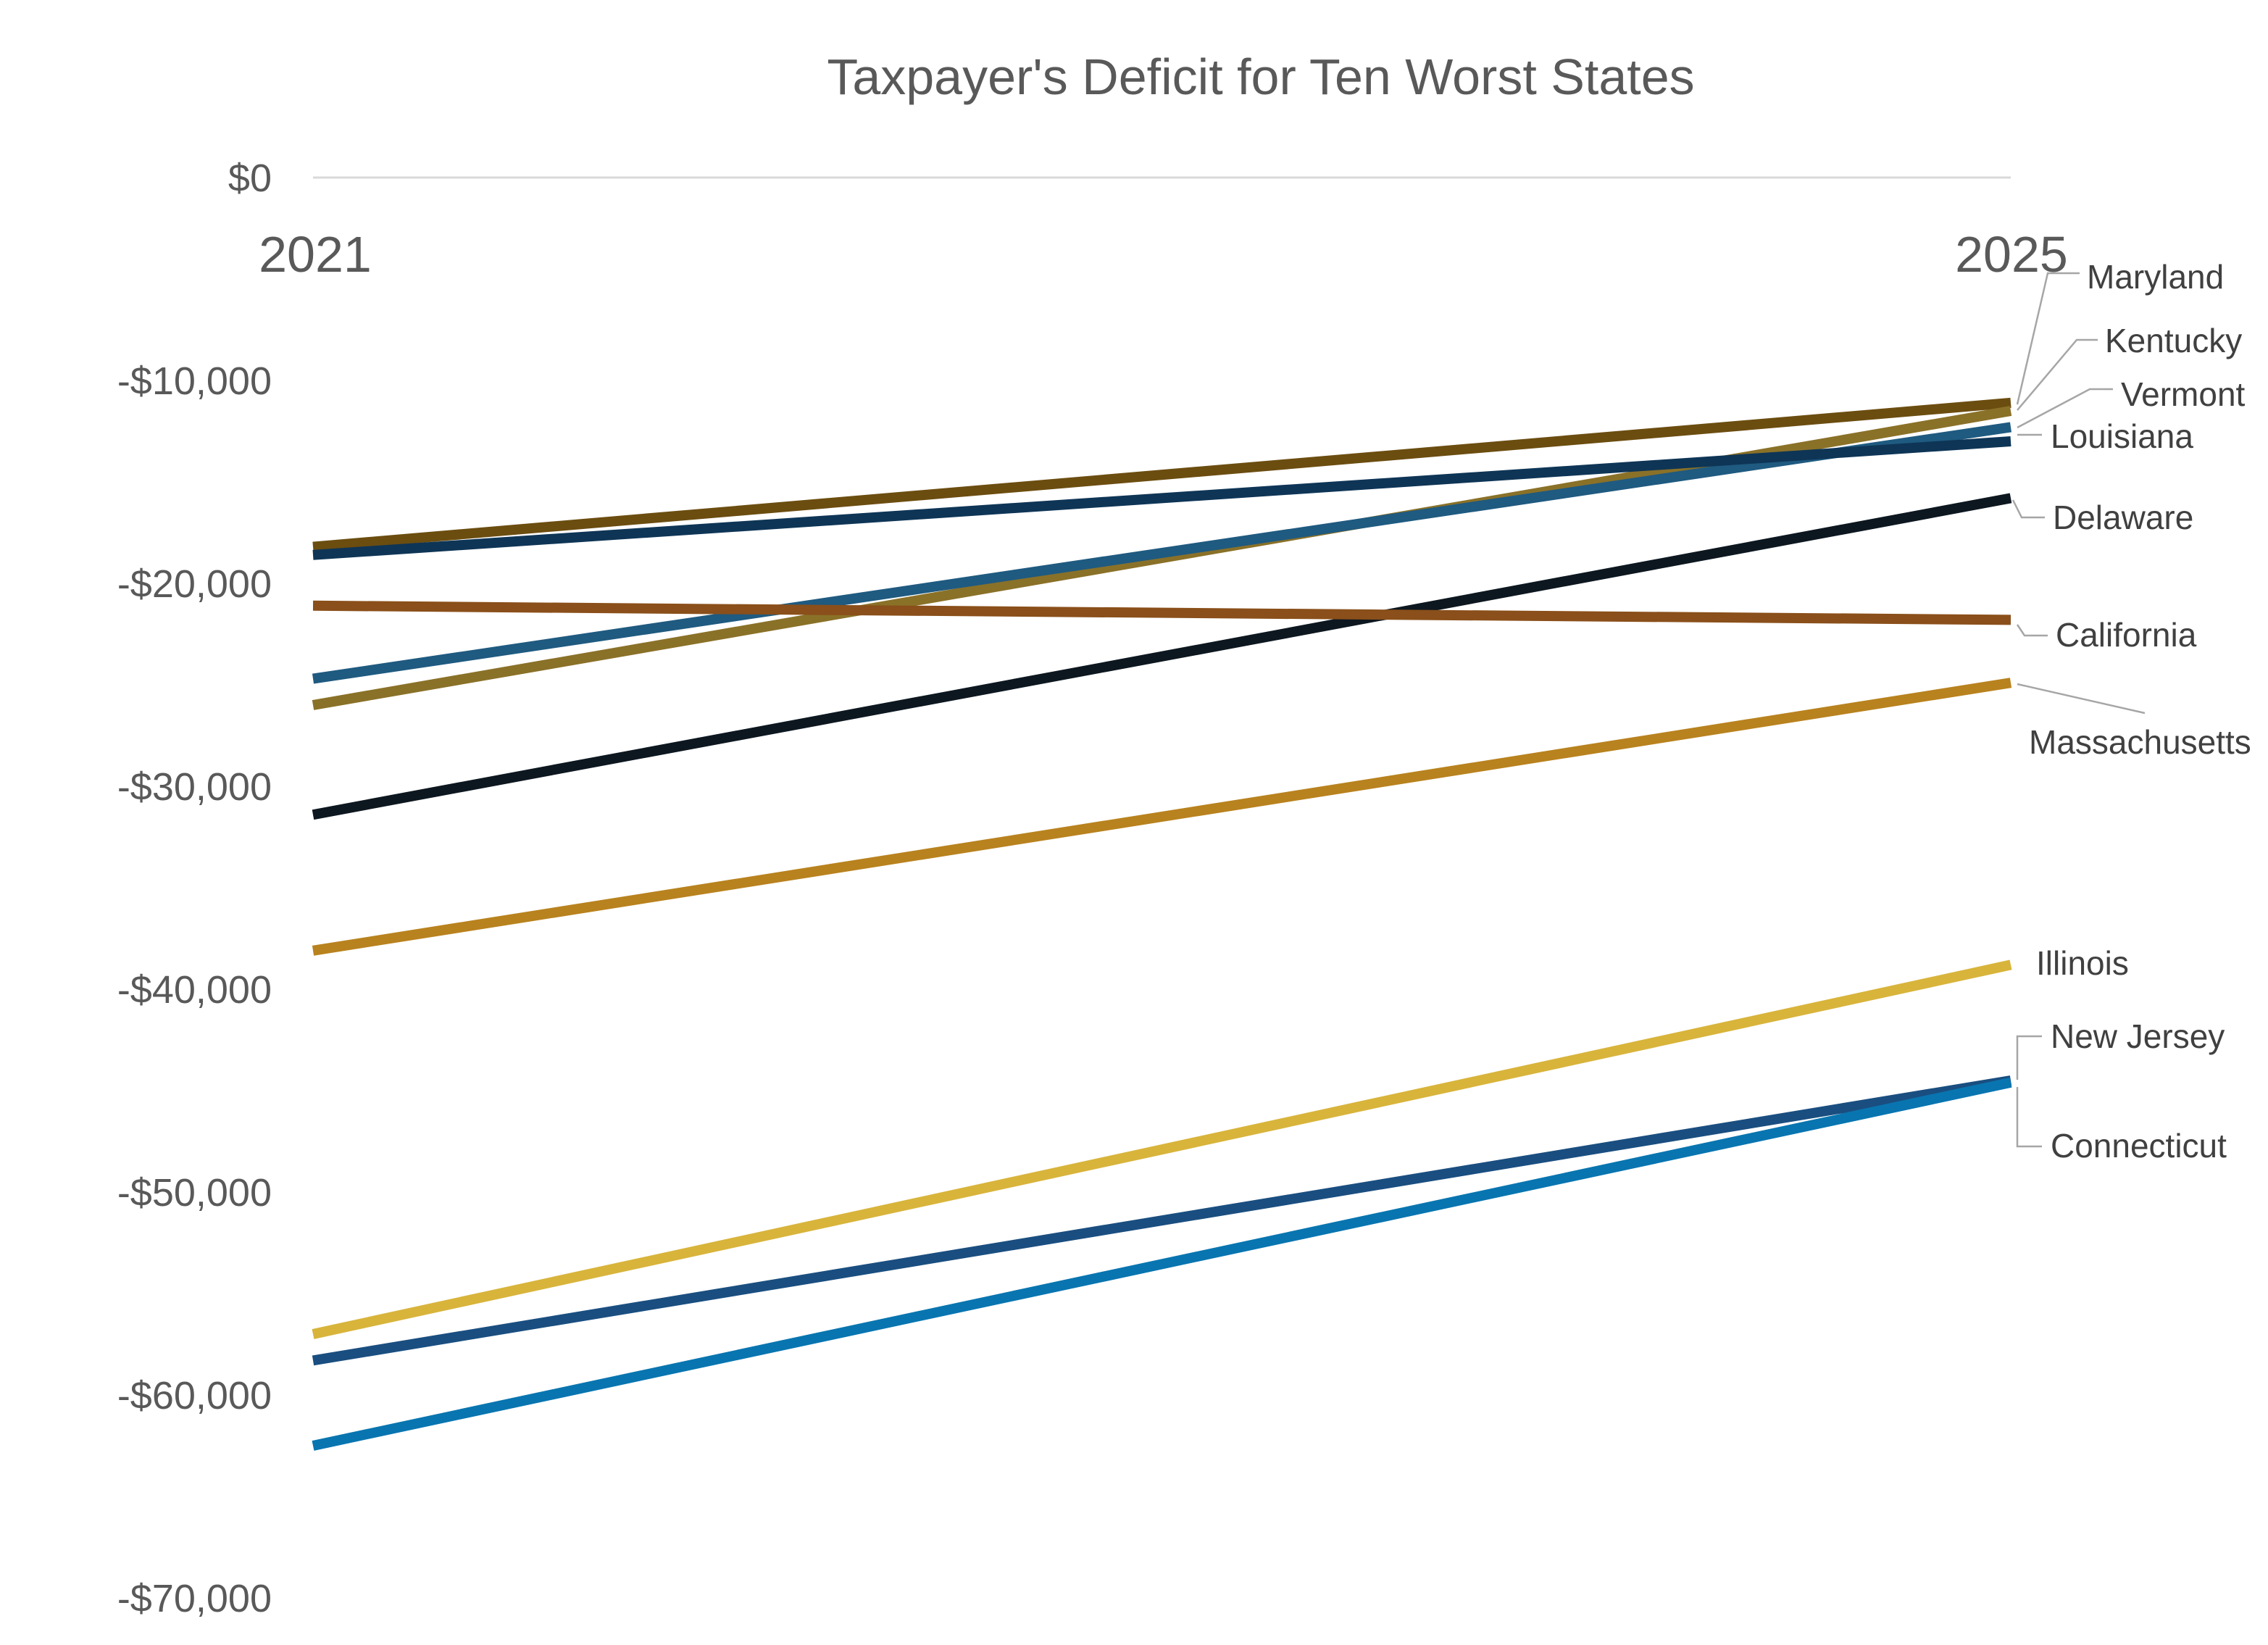  Describe the element at coordinates (194, 381) in the screenshot. I see `y-tick-label: -$10,000` at that location.